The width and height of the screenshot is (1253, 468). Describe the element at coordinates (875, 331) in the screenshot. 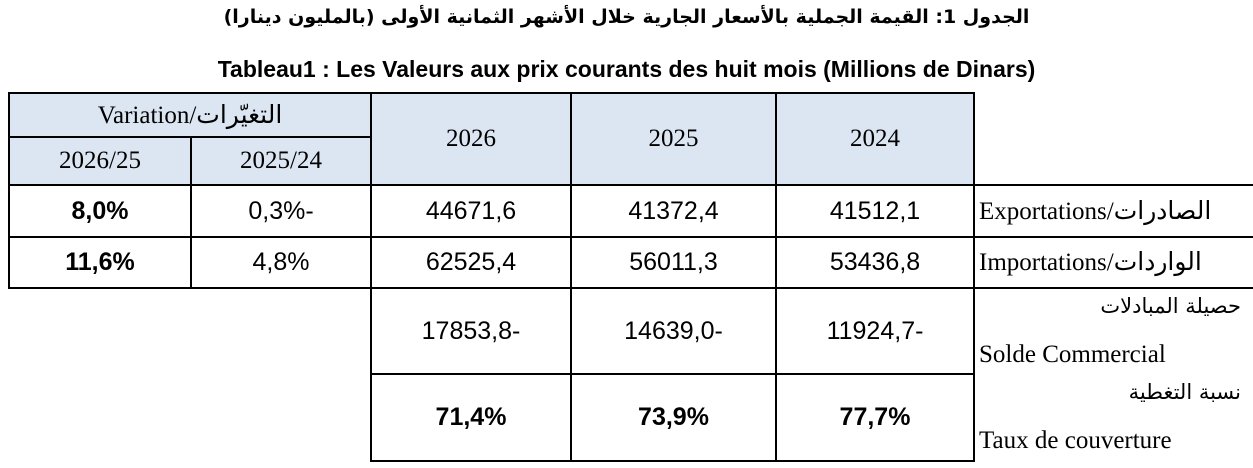

I see `cell: 11924,7-` at that location.